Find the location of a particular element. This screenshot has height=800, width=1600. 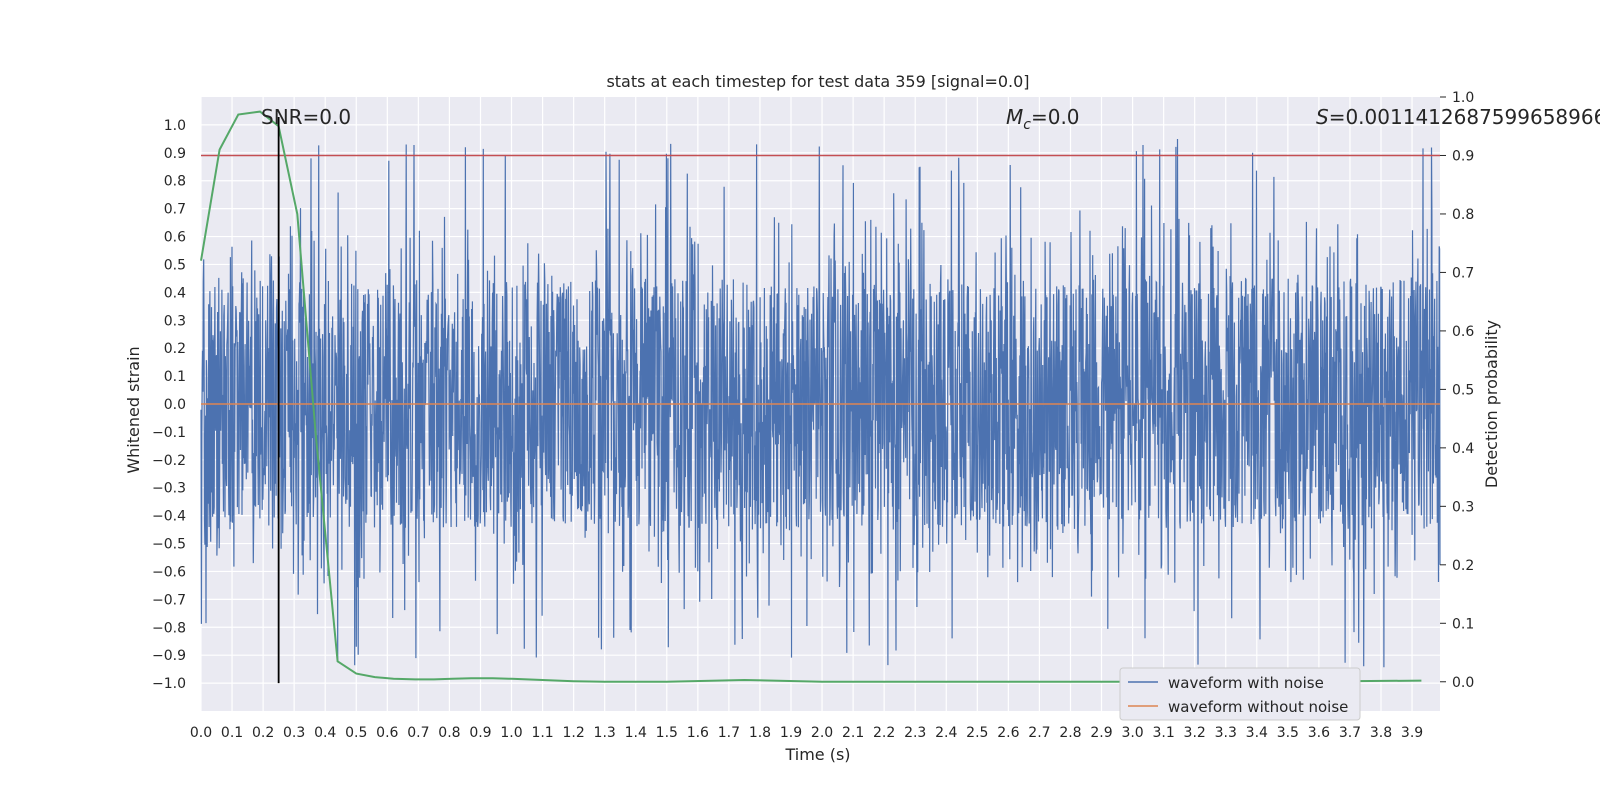

chirp-mass-annotation: Mc=0.0 is located at coordinates (1043, 119).